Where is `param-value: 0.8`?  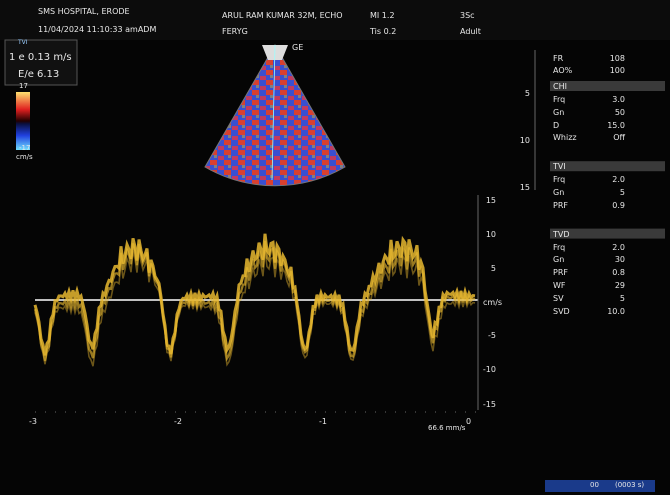 param-value: 0.8 is located at coordinates (618, 273).